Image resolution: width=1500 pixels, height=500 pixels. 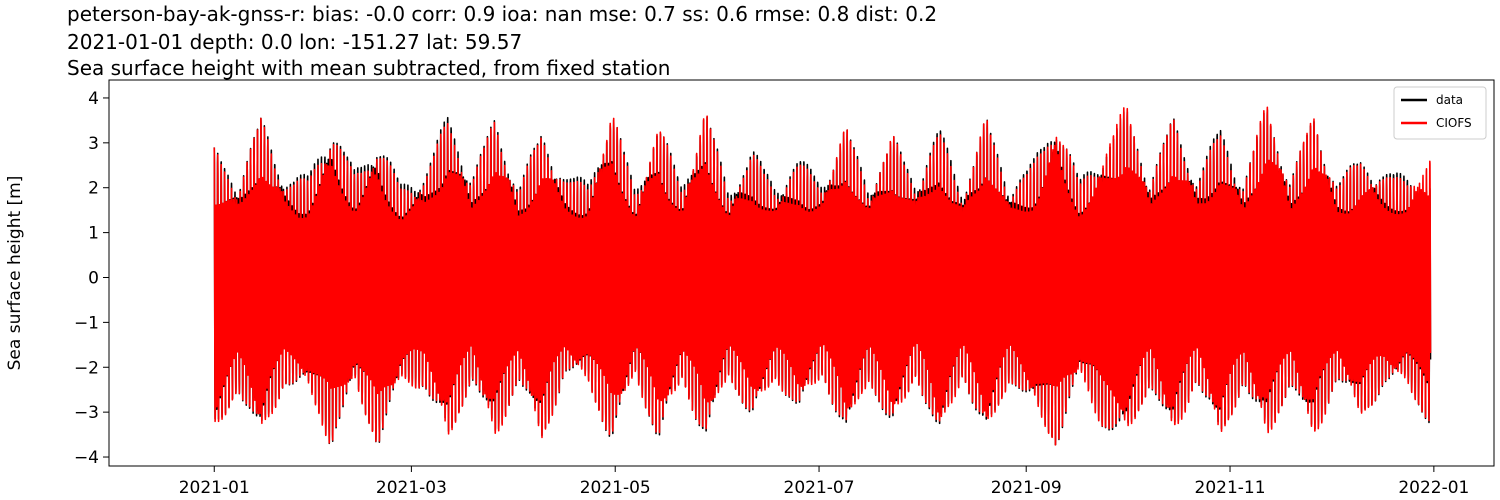 What do you see at coordinates (93, 189) in the screenshot?
I see `y-tick-label: 2` at bounding box center [93, 189].